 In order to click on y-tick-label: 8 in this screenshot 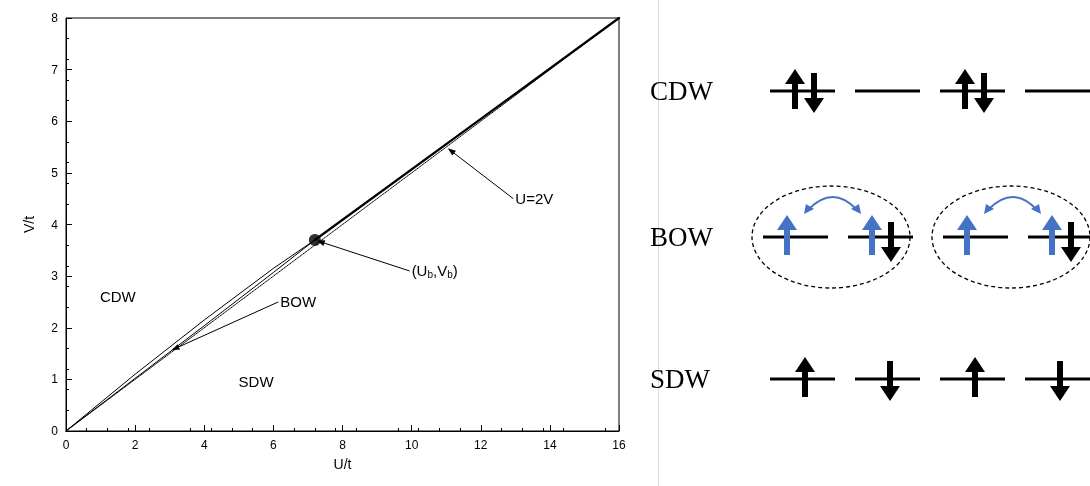, I will do `click(55, 18)`.